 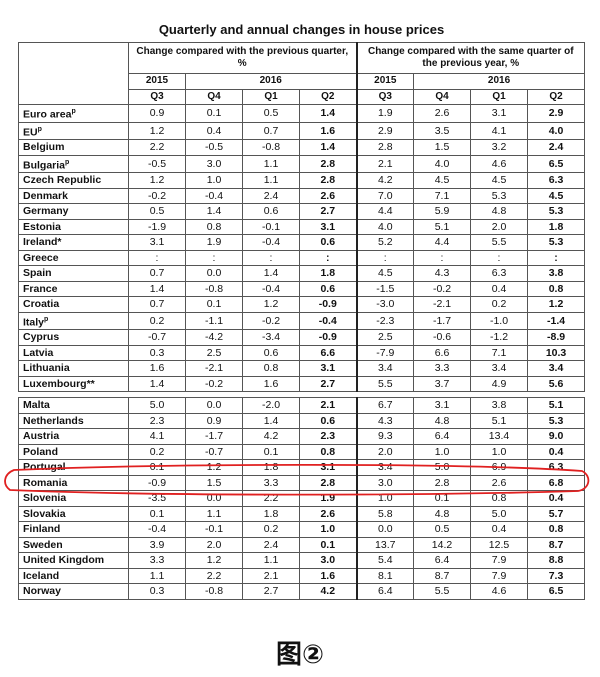 I want to click on value-cell: -2.1, so click(x=442, y=304).